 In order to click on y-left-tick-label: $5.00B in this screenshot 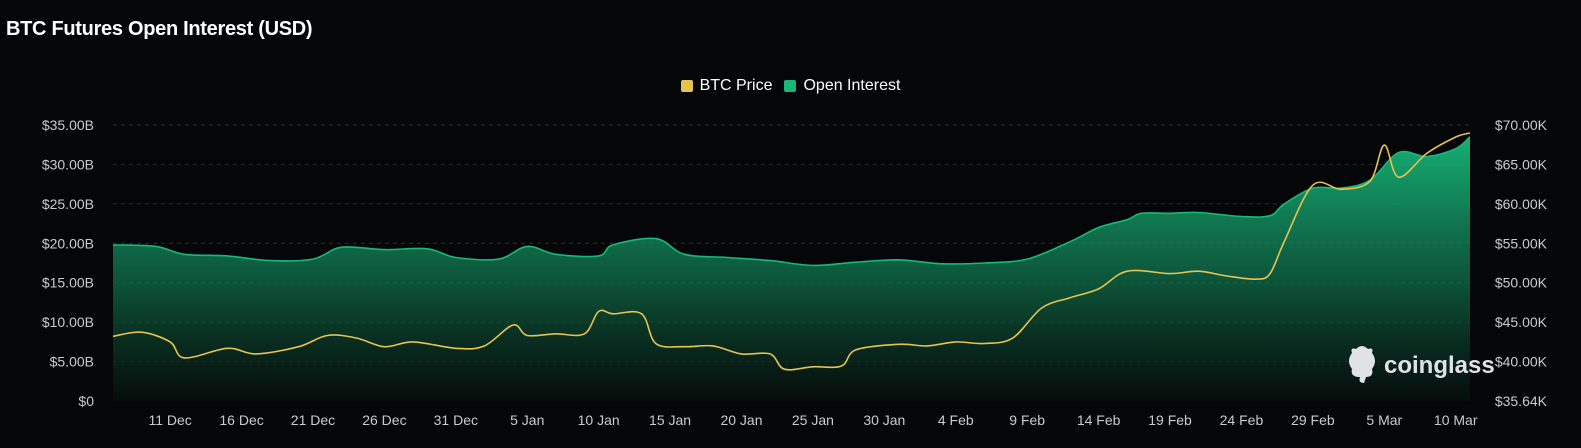, I will do `click(72, 362)`.